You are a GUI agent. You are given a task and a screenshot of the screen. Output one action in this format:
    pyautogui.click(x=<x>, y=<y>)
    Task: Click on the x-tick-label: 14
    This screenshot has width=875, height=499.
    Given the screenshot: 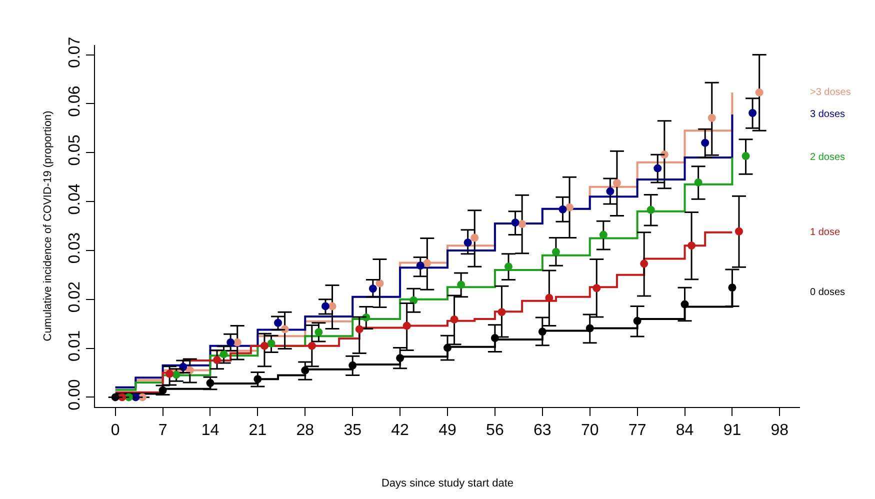 What is the action you would take?
    pyautogui.click(x=210, y=431)
    